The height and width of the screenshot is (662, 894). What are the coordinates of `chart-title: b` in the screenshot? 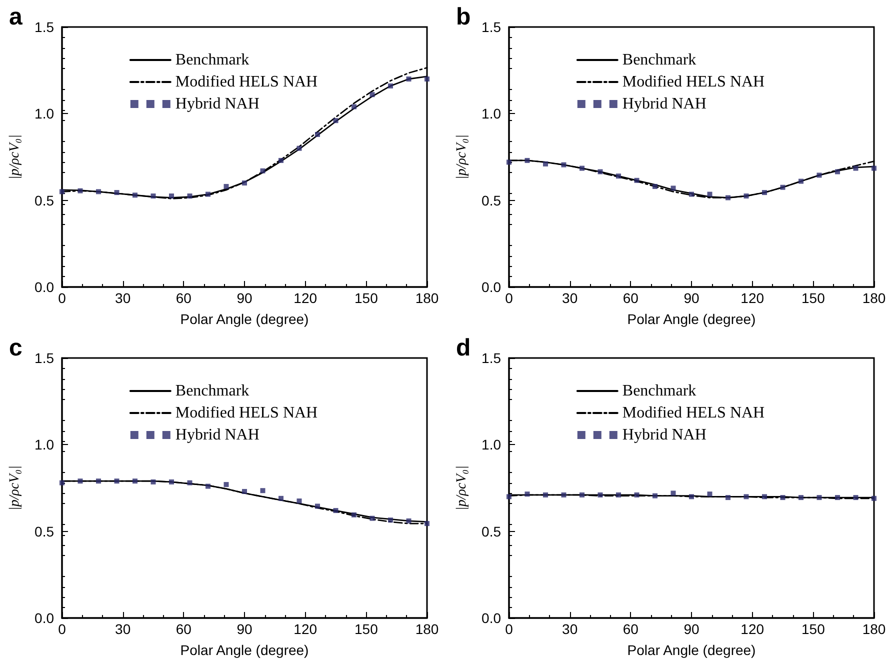 It's located at (463, 17).